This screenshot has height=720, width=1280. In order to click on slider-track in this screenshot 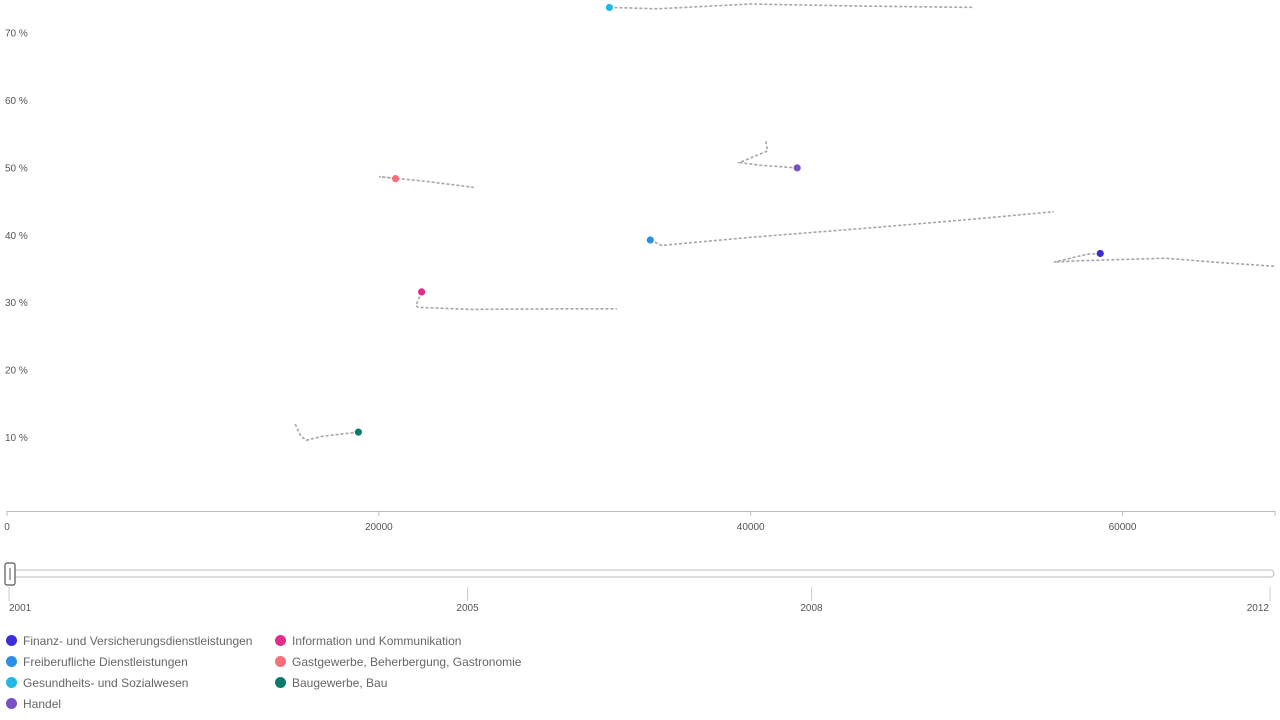, I will do `click(639, 573)`.